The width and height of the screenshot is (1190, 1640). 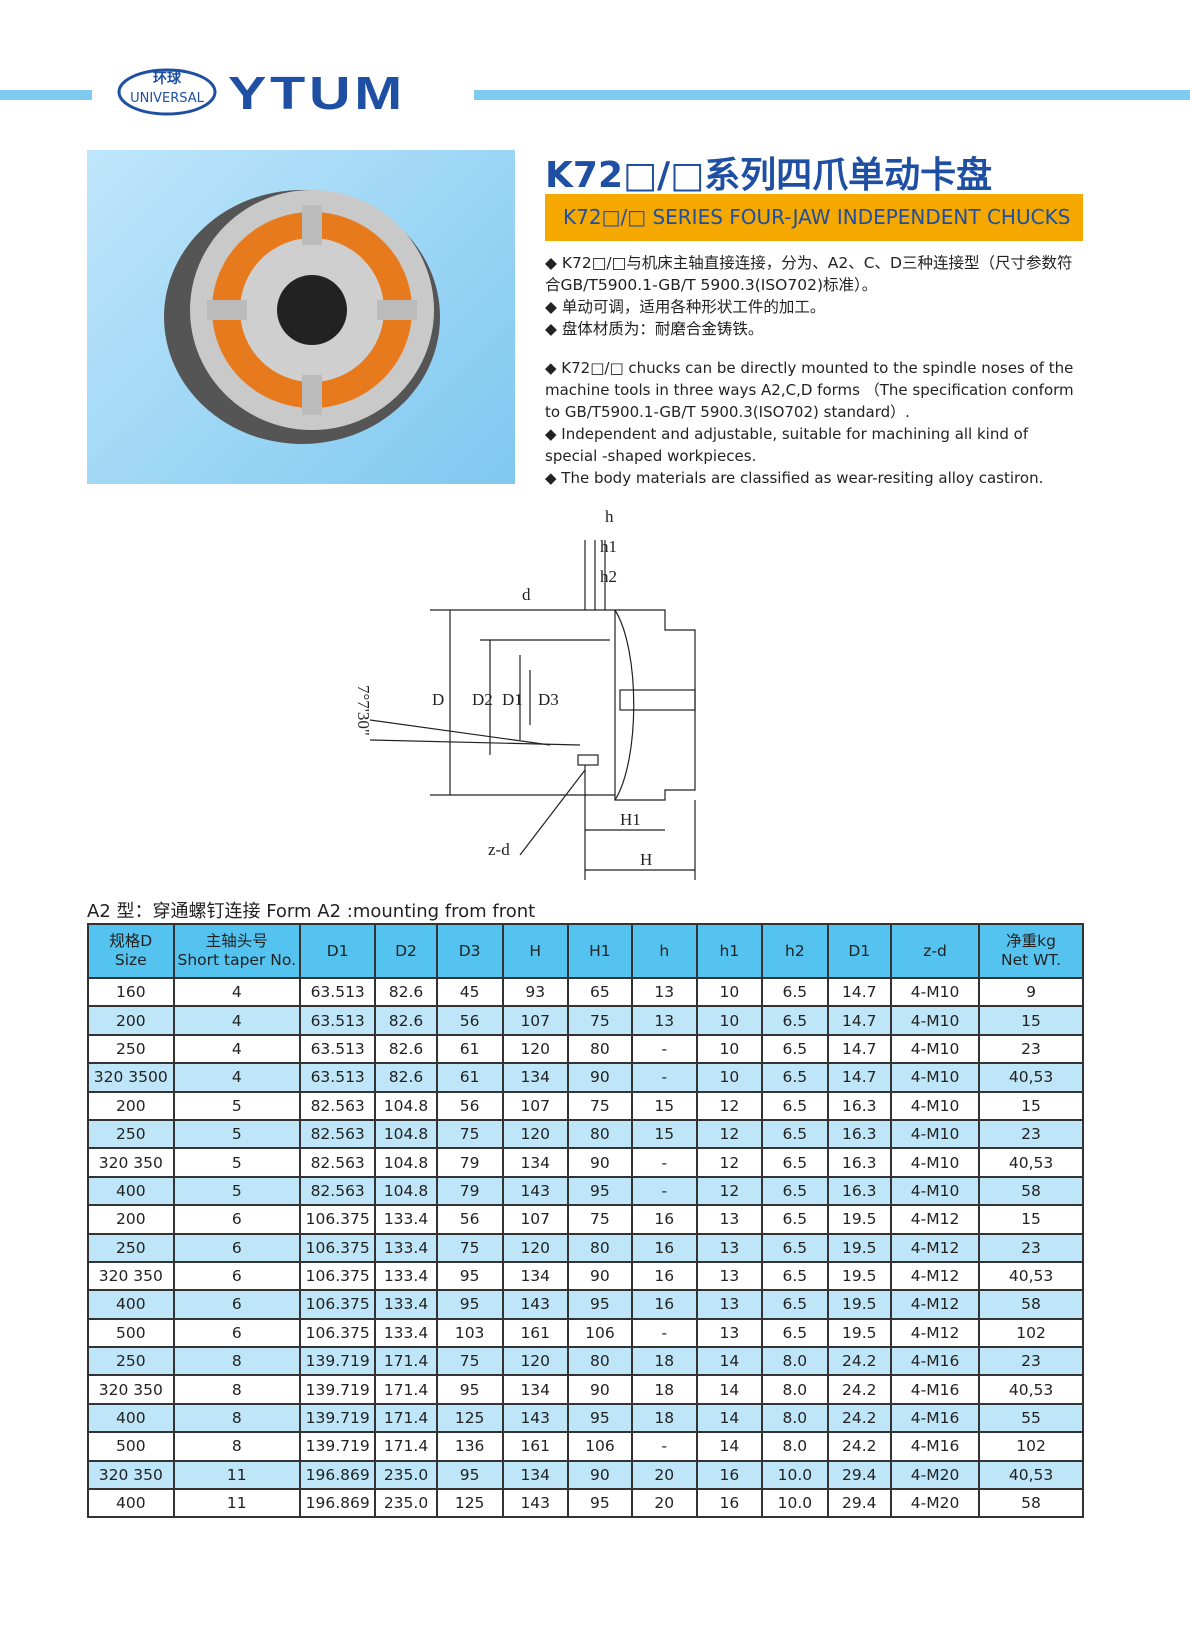 I want to click on label-H1: H1, so click(x=630, y=819).